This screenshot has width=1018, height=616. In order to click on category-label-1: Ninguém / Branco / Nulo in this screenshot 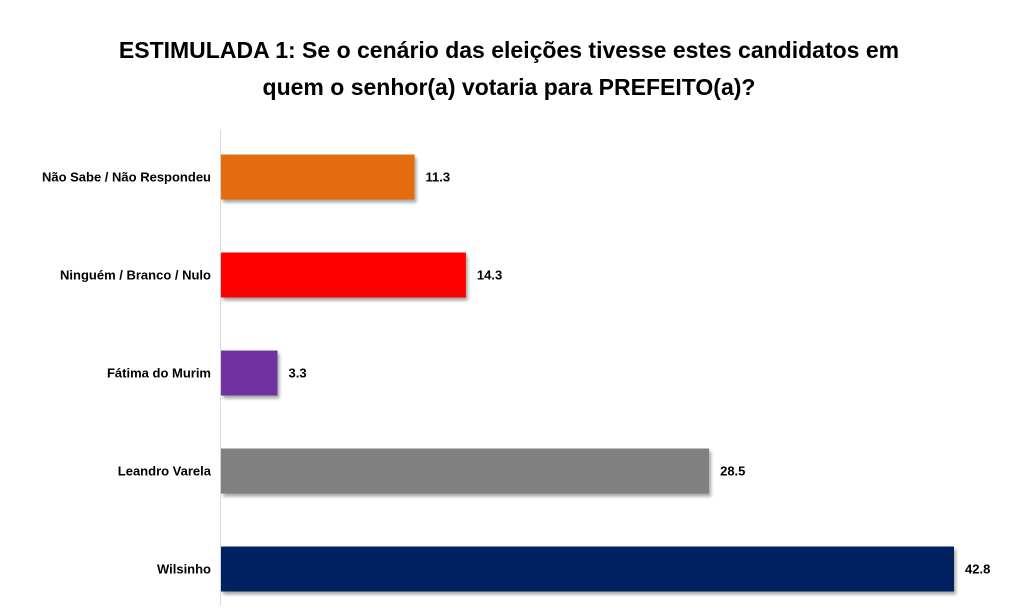, I will do `click(135, 275)`.